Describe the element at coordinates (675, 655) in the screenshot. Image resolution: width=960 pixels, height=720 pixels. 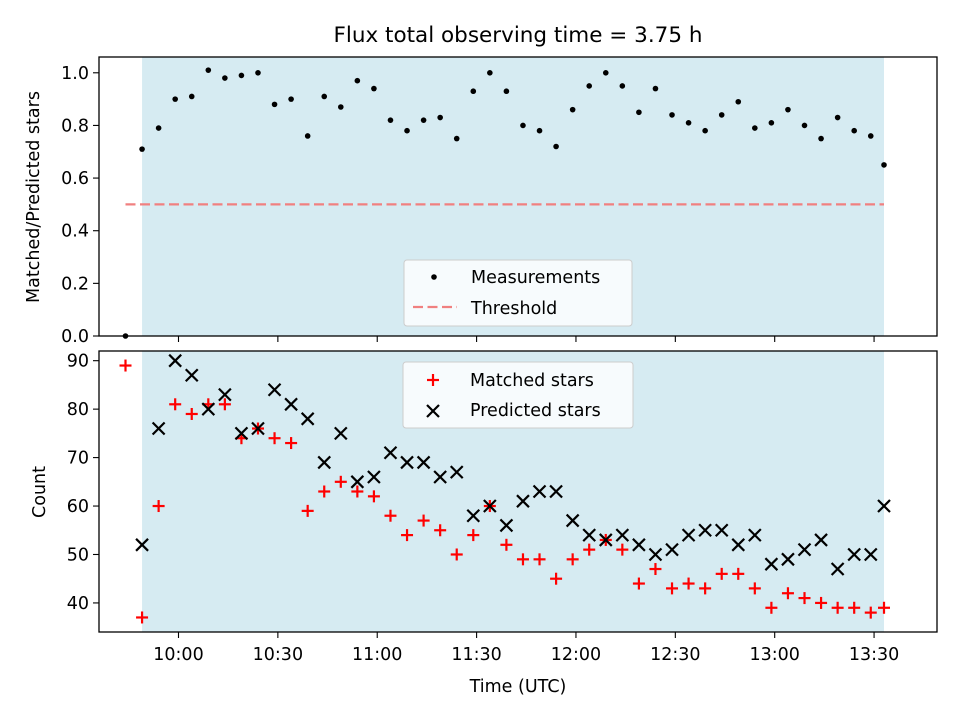
I see `x-tick-label: 12:30` at that location.